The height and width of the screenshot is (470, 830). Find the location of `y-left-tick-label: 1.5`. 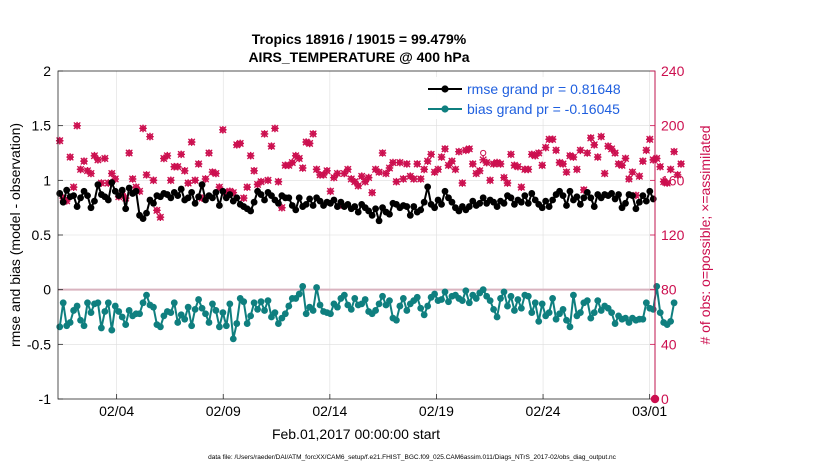

y-left-tick-label: 1.5 is located at coordinates (42, 126).